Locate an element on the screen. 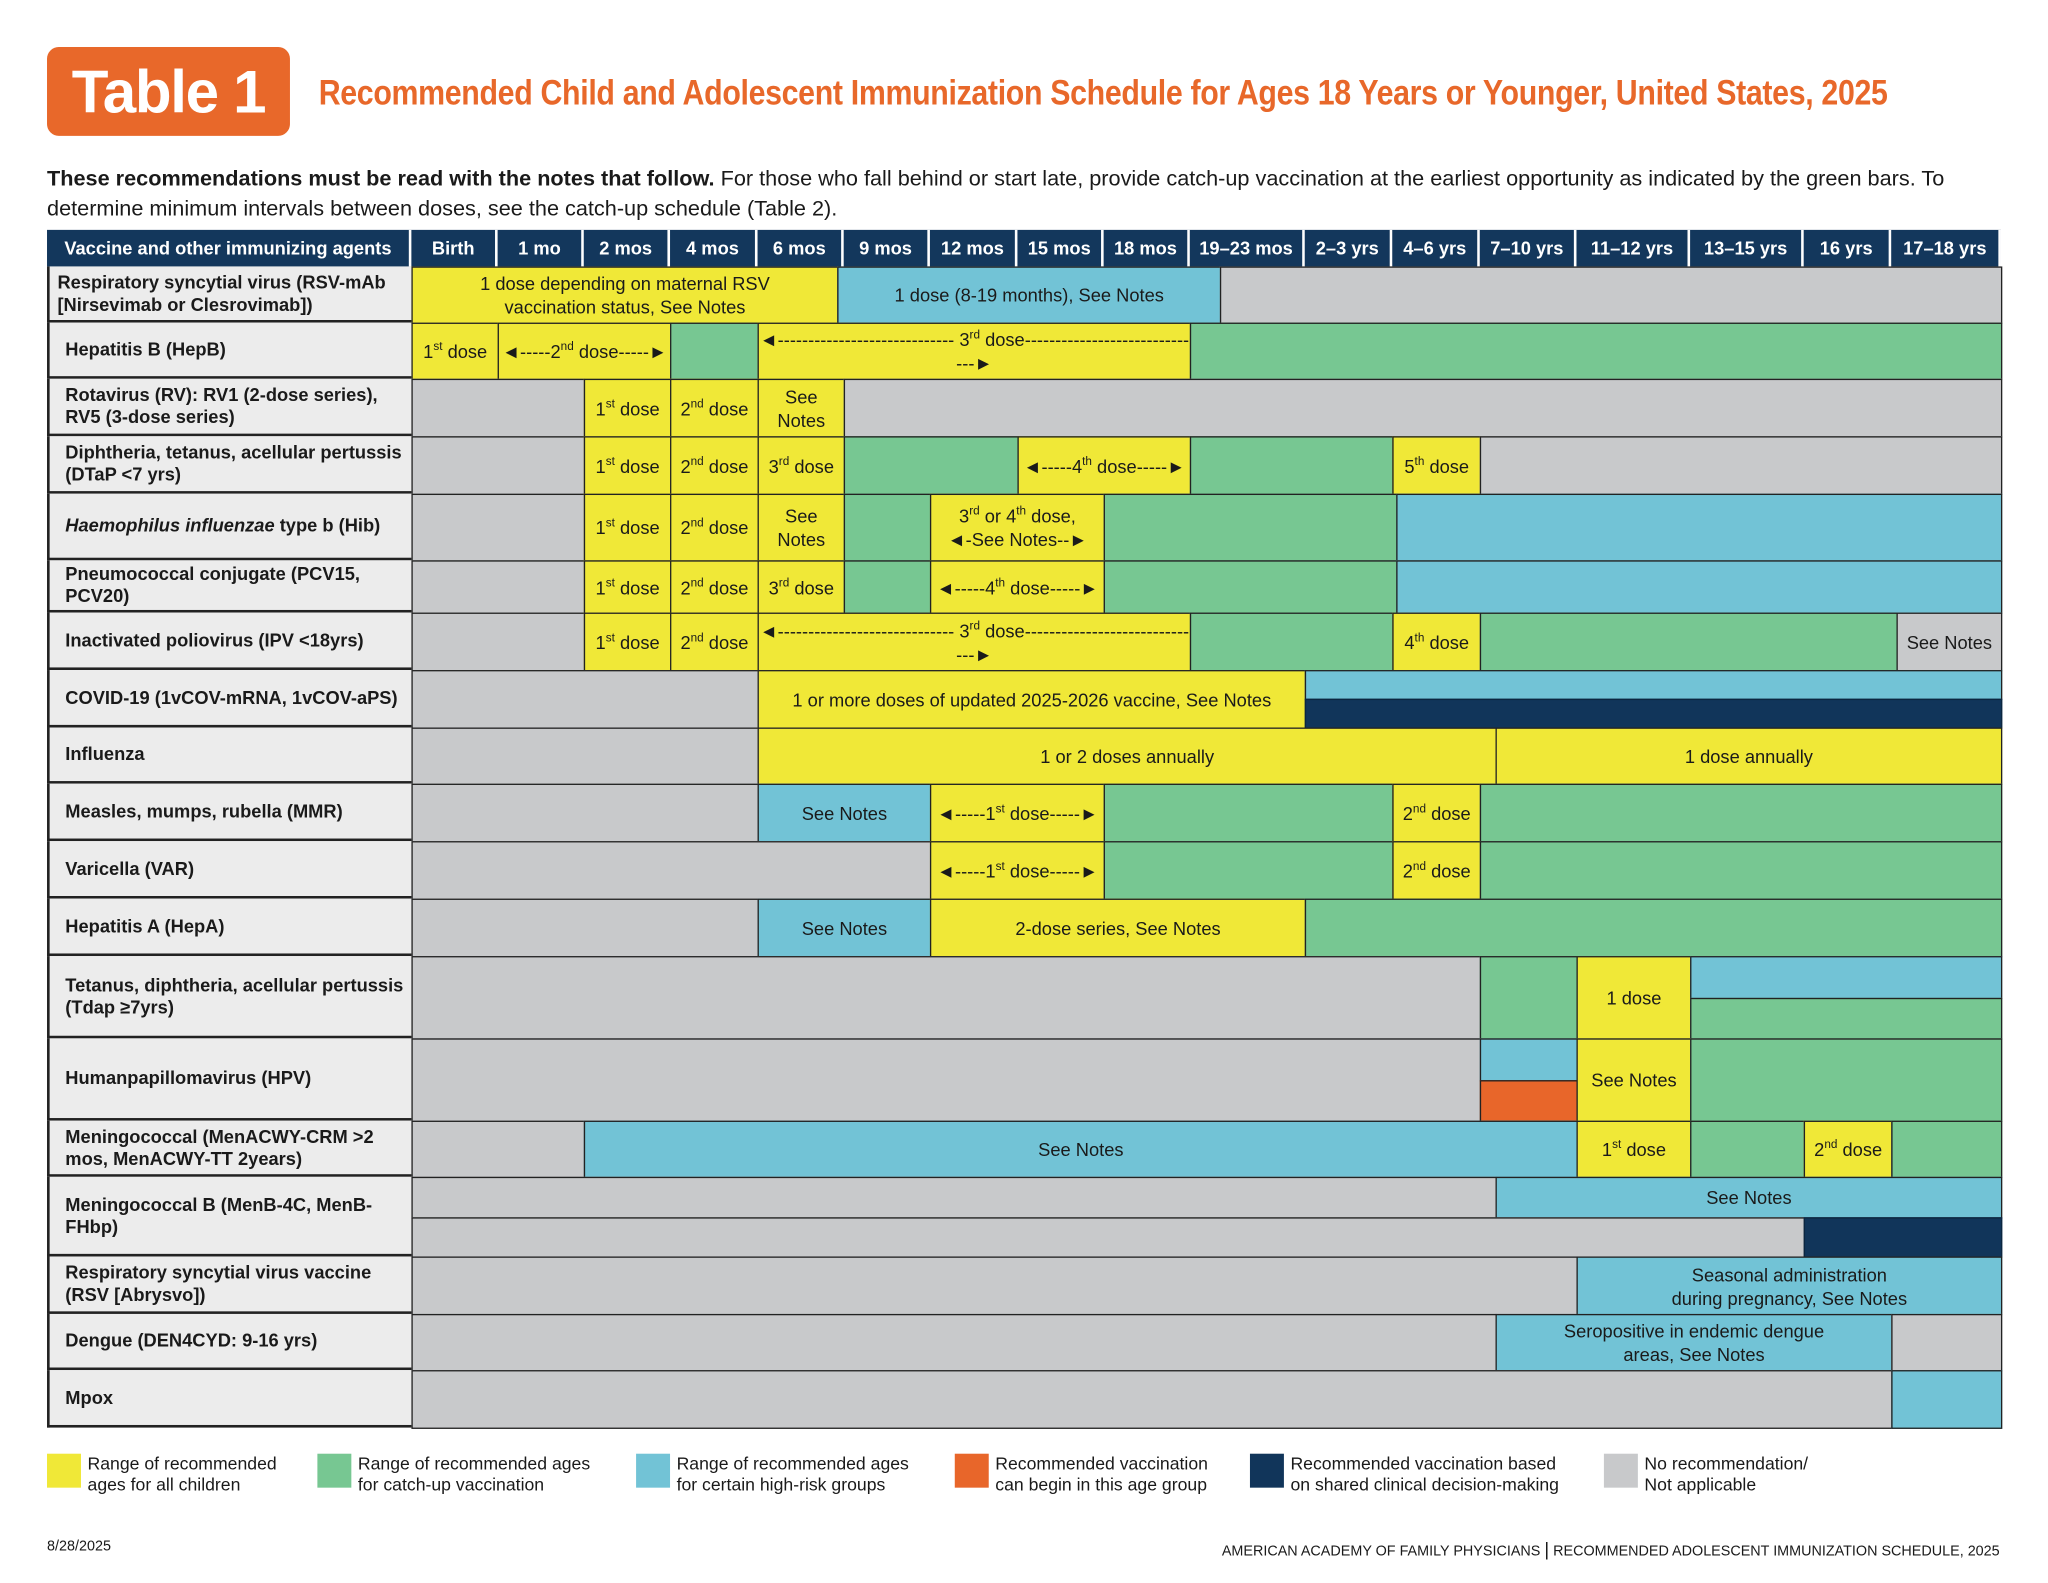 This screenshot has height=1583, width=2048. column-header-13-15-yrs: 13–15 yrs is located at coordinates (1747, 248).